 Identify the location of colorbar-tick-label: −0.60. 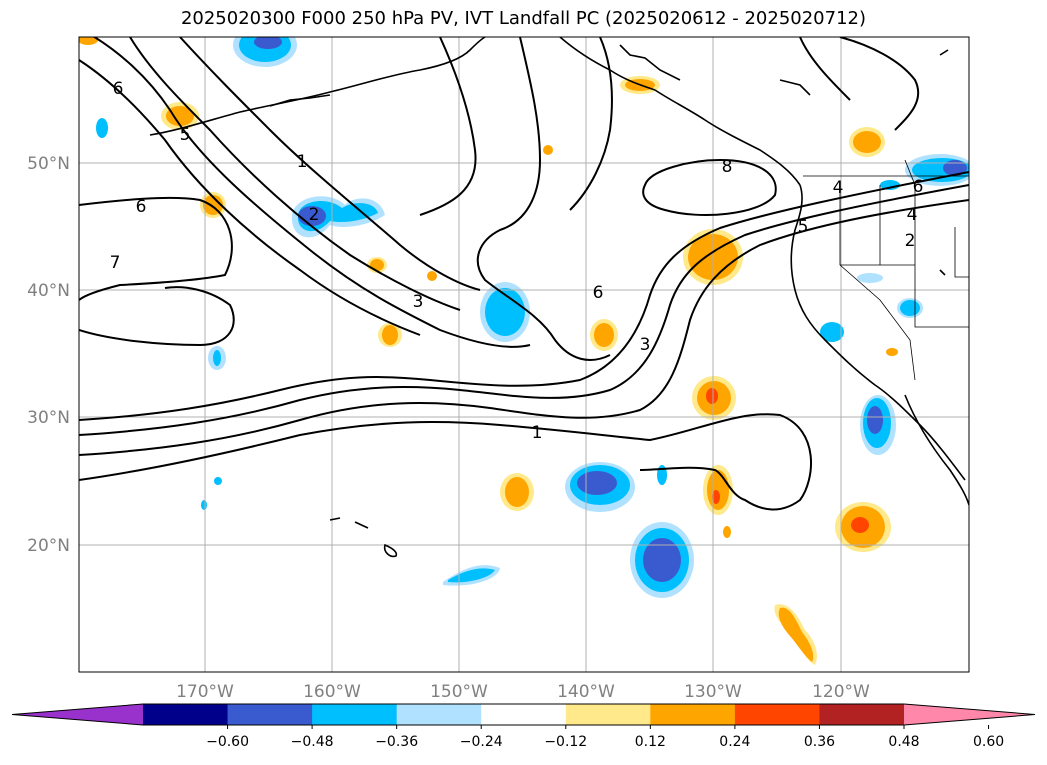
(227, 742).